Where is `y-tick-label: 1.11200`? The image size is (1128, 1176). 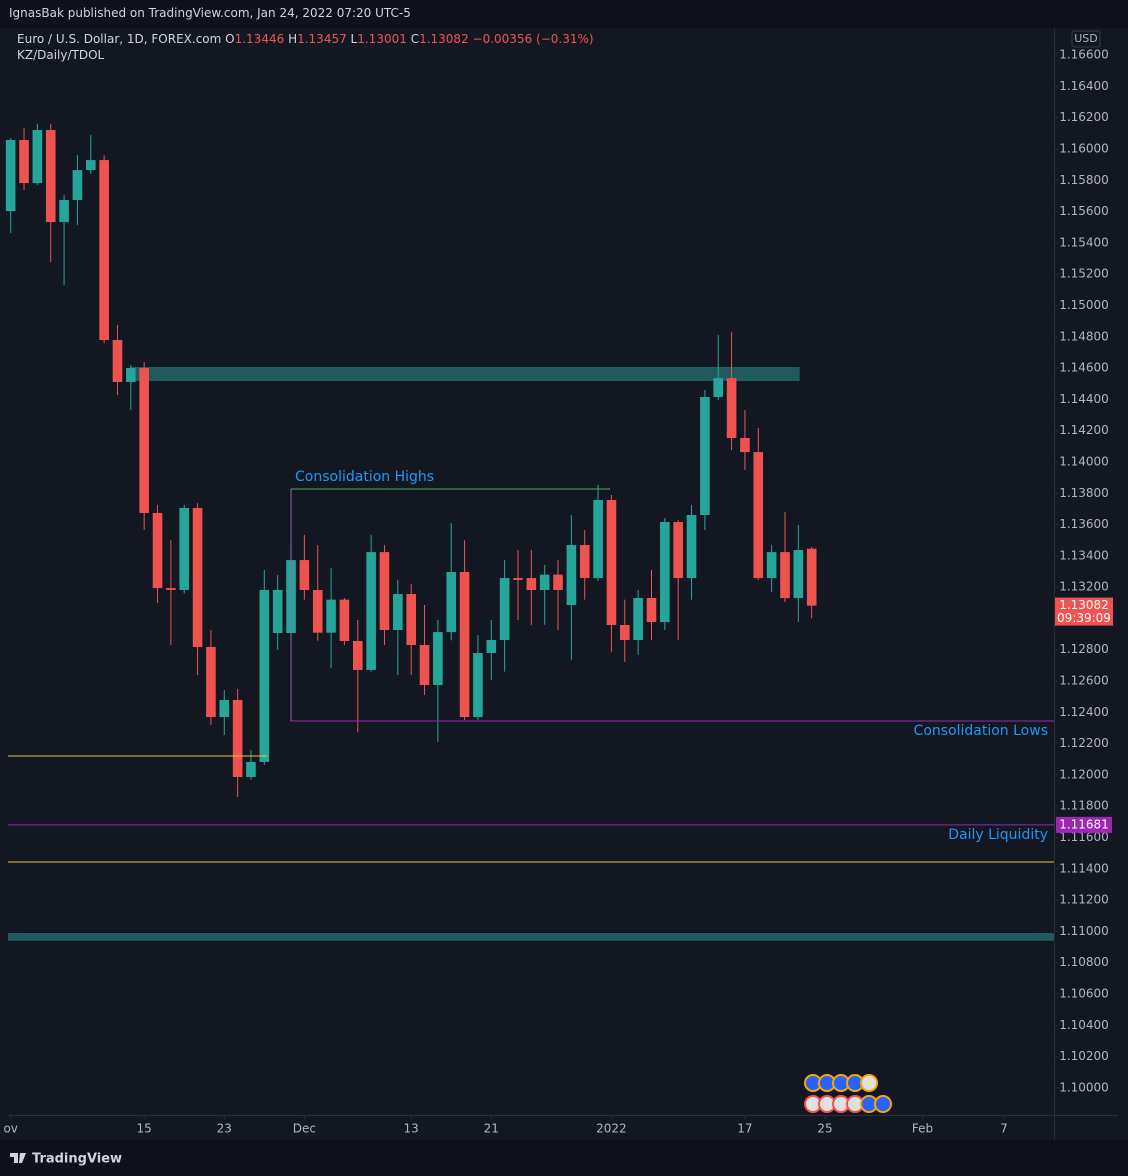
y-tick-label: 1.11200 is located at coordinates (1084, 900).